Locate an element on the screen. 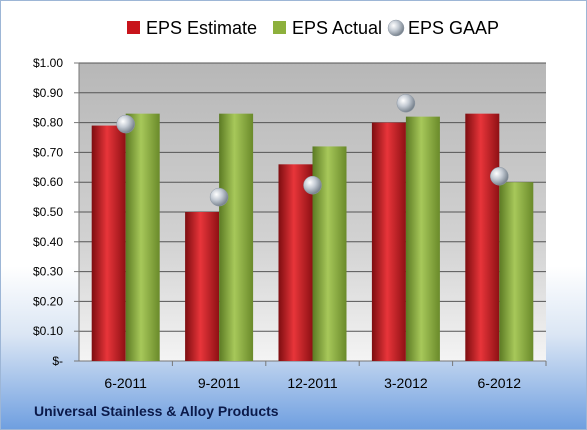 This screenshot has width=587, height=430. y-tick-label: $1.00 is located at coordinates (48, 63).